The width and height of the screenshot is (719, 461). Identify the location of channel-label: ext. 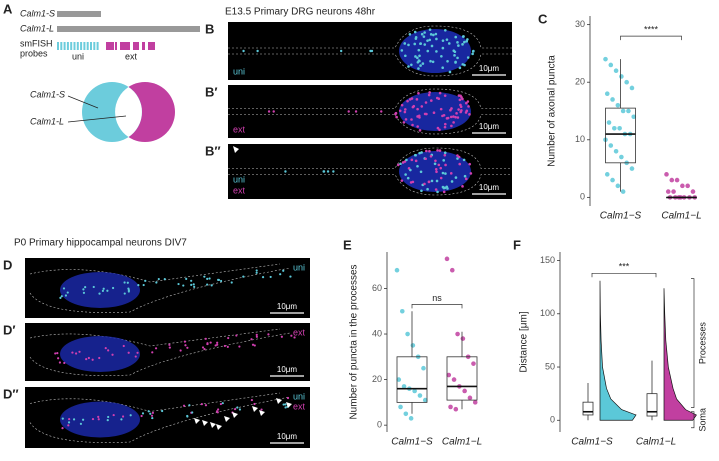
(239, 129).